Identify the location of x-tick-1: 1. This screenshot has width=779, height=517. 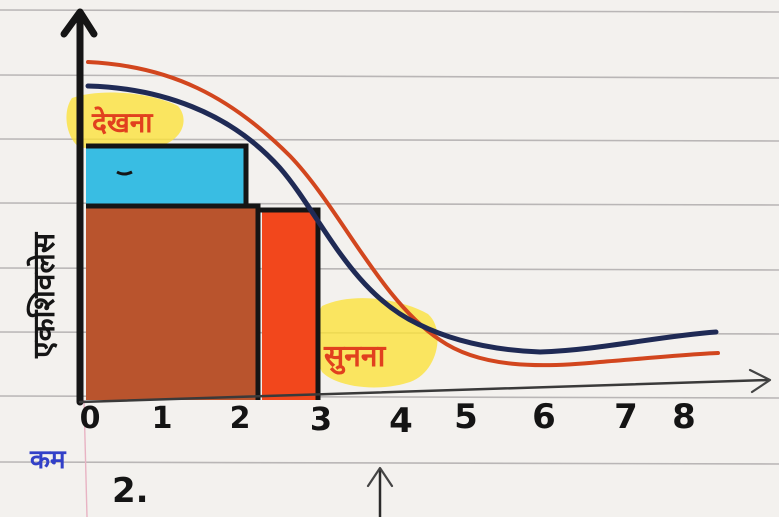
(162, 418).